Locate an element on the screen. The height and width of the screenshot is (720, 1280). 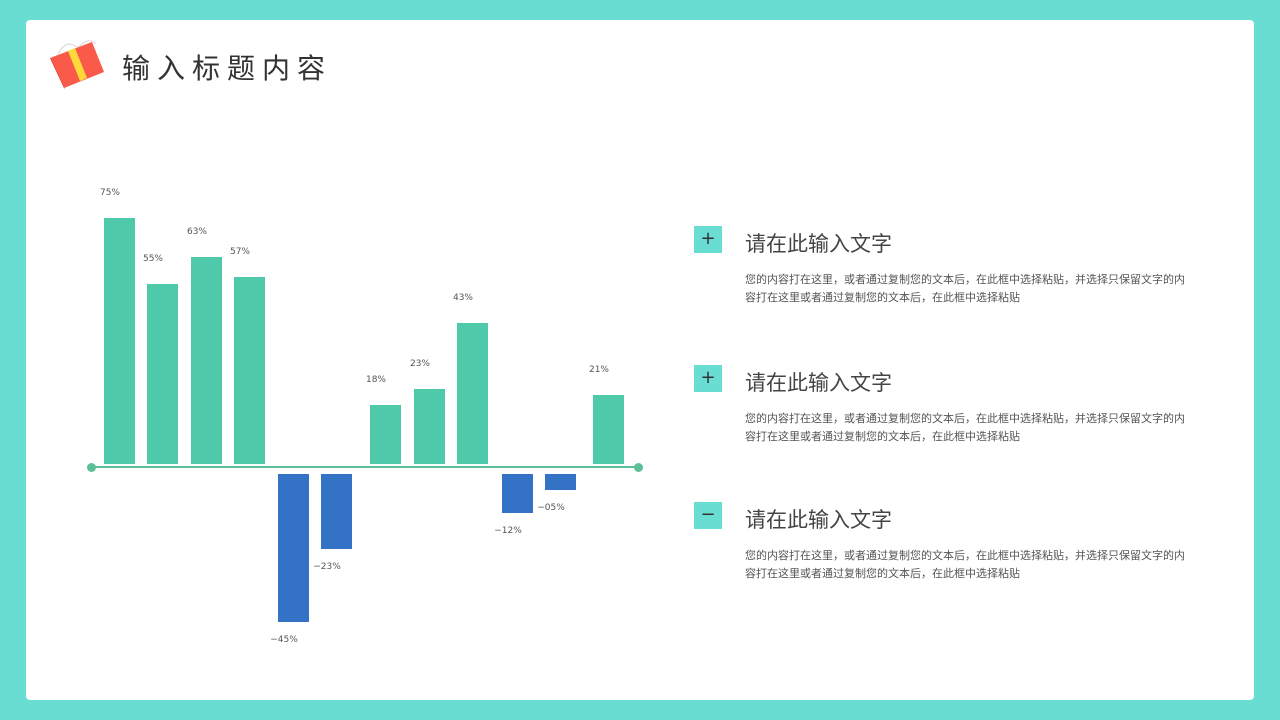
bar-value-label: 63% is located at coordinates (196, 232).